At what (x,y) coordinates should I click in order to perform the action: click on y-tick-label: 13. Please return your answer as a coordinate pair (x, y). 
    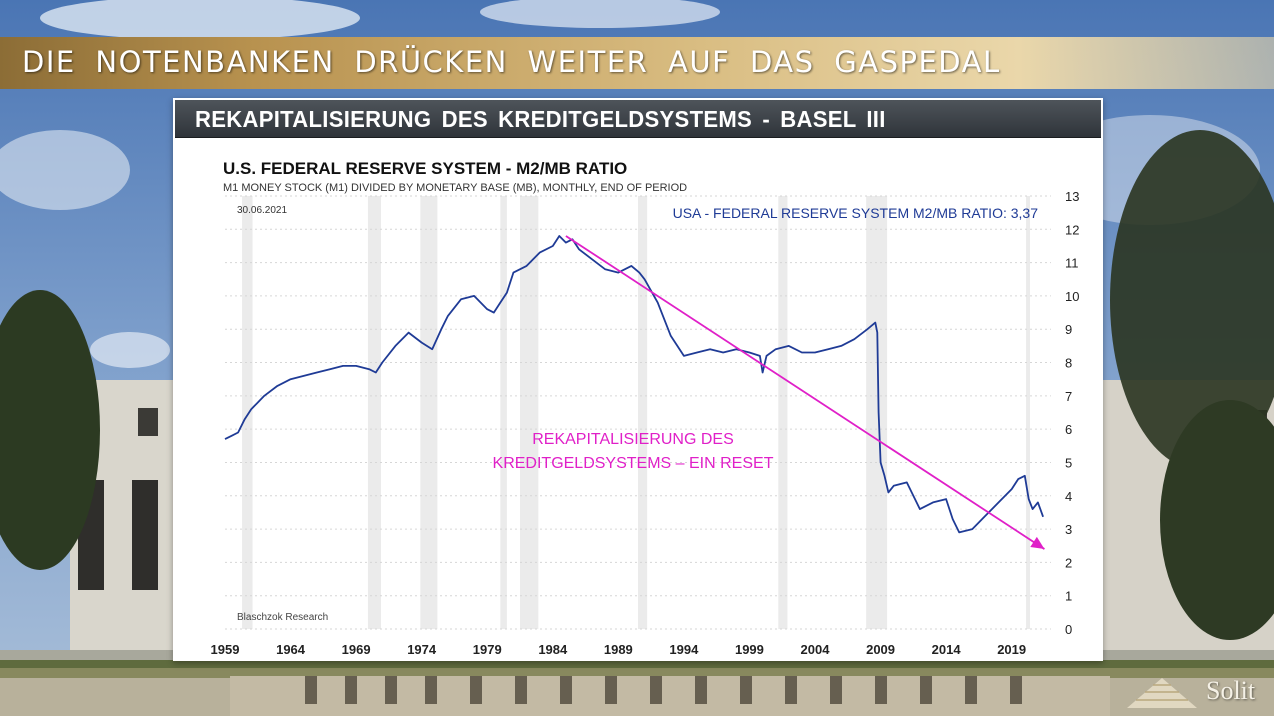
    Looking at the image, I should click on (1072, 196).